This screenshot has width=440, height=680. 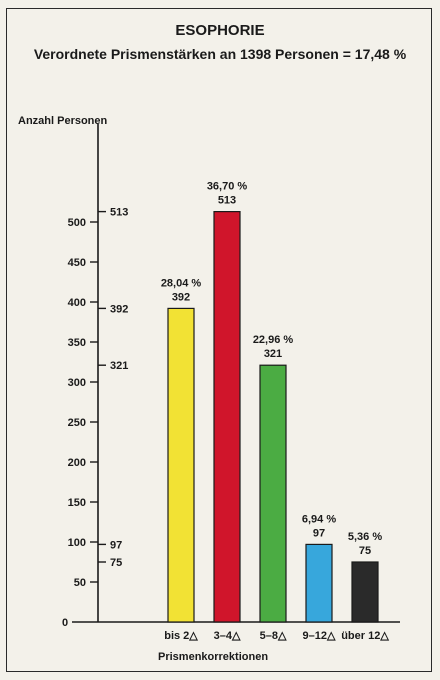 What do you see at coordinates (181, 636) in the screenshot?
I see `category-label: bis 2△` at bounding box center [181, 636].